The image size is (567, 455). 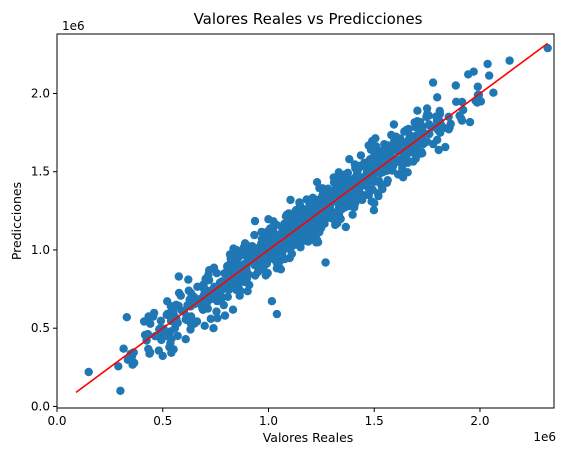 I want to click on x-axis-offset-label: 1e6, so click(x=544, y=437).